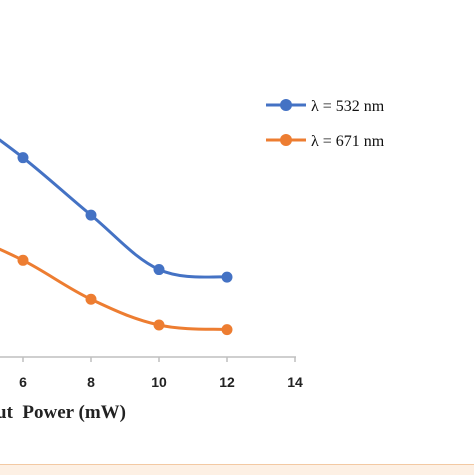 This screenshot has height=475, width=474. Describe the element at coordinates (295, 382) in the screenshot. I see `x-tick-label: 14` at that location.